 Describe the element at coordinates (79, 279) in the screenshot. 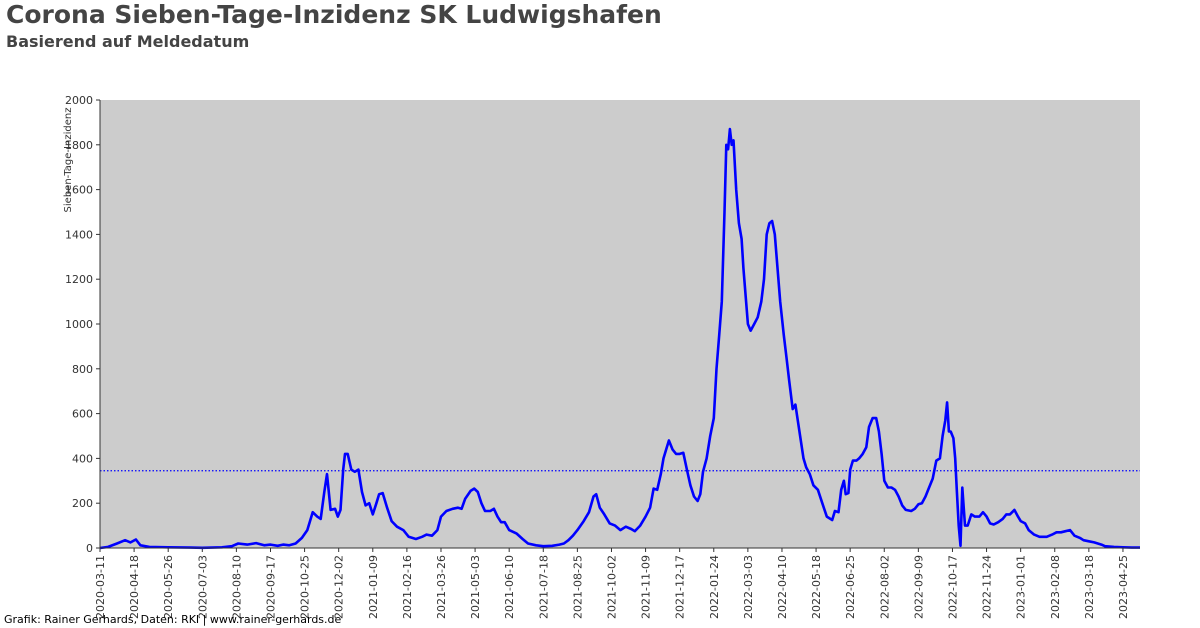

I see `y-tick-label: 1200` at that location.